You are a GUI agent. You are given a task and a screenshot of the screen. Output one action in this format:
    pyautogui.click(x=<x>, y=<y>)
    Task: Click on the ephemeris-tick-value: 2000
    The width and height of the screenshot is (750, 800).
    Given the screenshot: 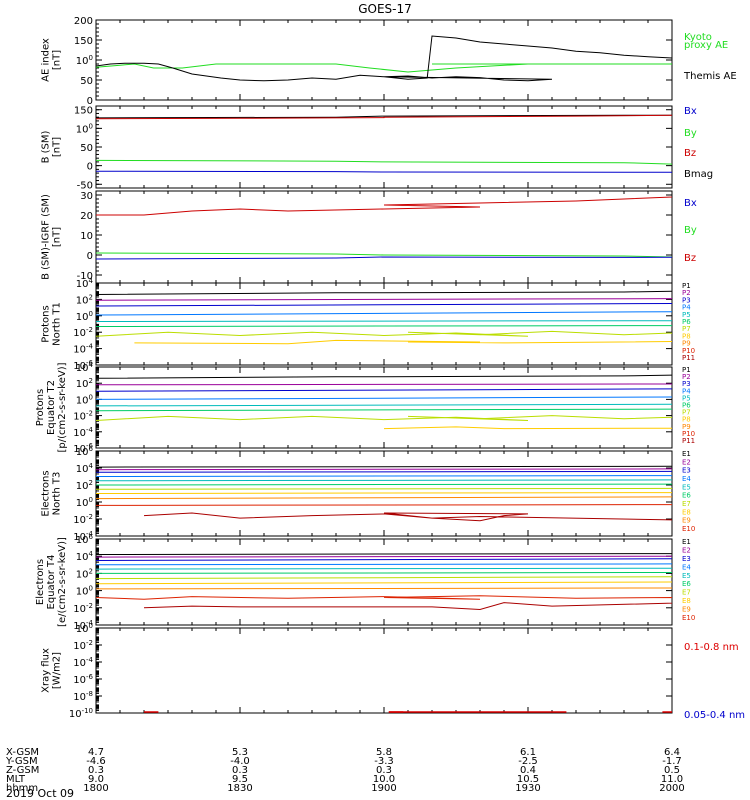 What is the action you would take?
    pyautogui.click(x=671, y=788)
    